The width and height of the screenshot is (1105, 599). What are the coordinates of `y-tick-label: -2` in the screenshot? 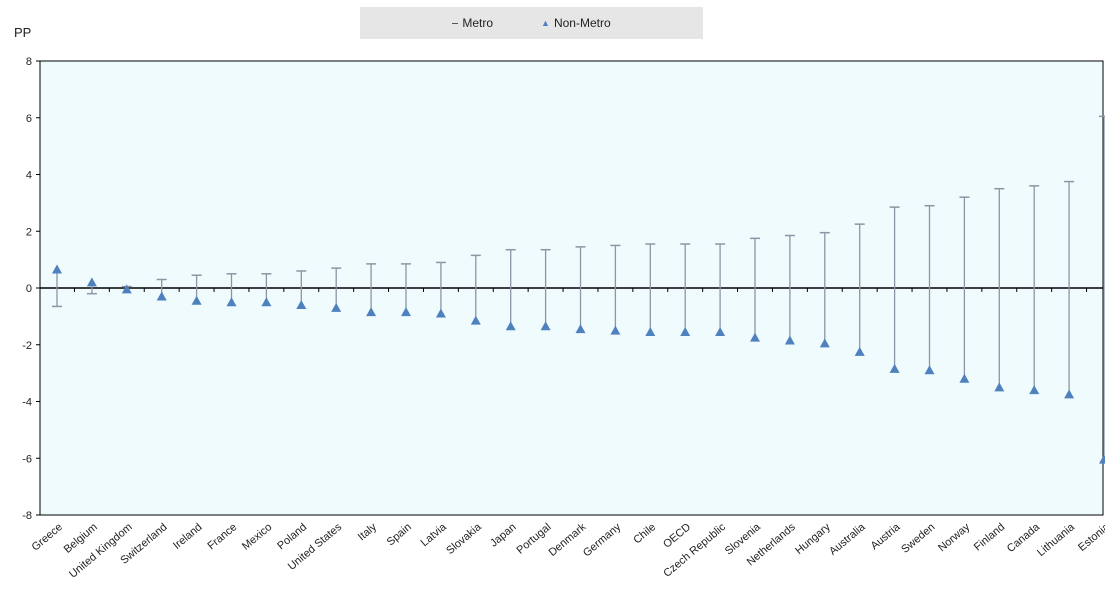 It's located at (27, 346).